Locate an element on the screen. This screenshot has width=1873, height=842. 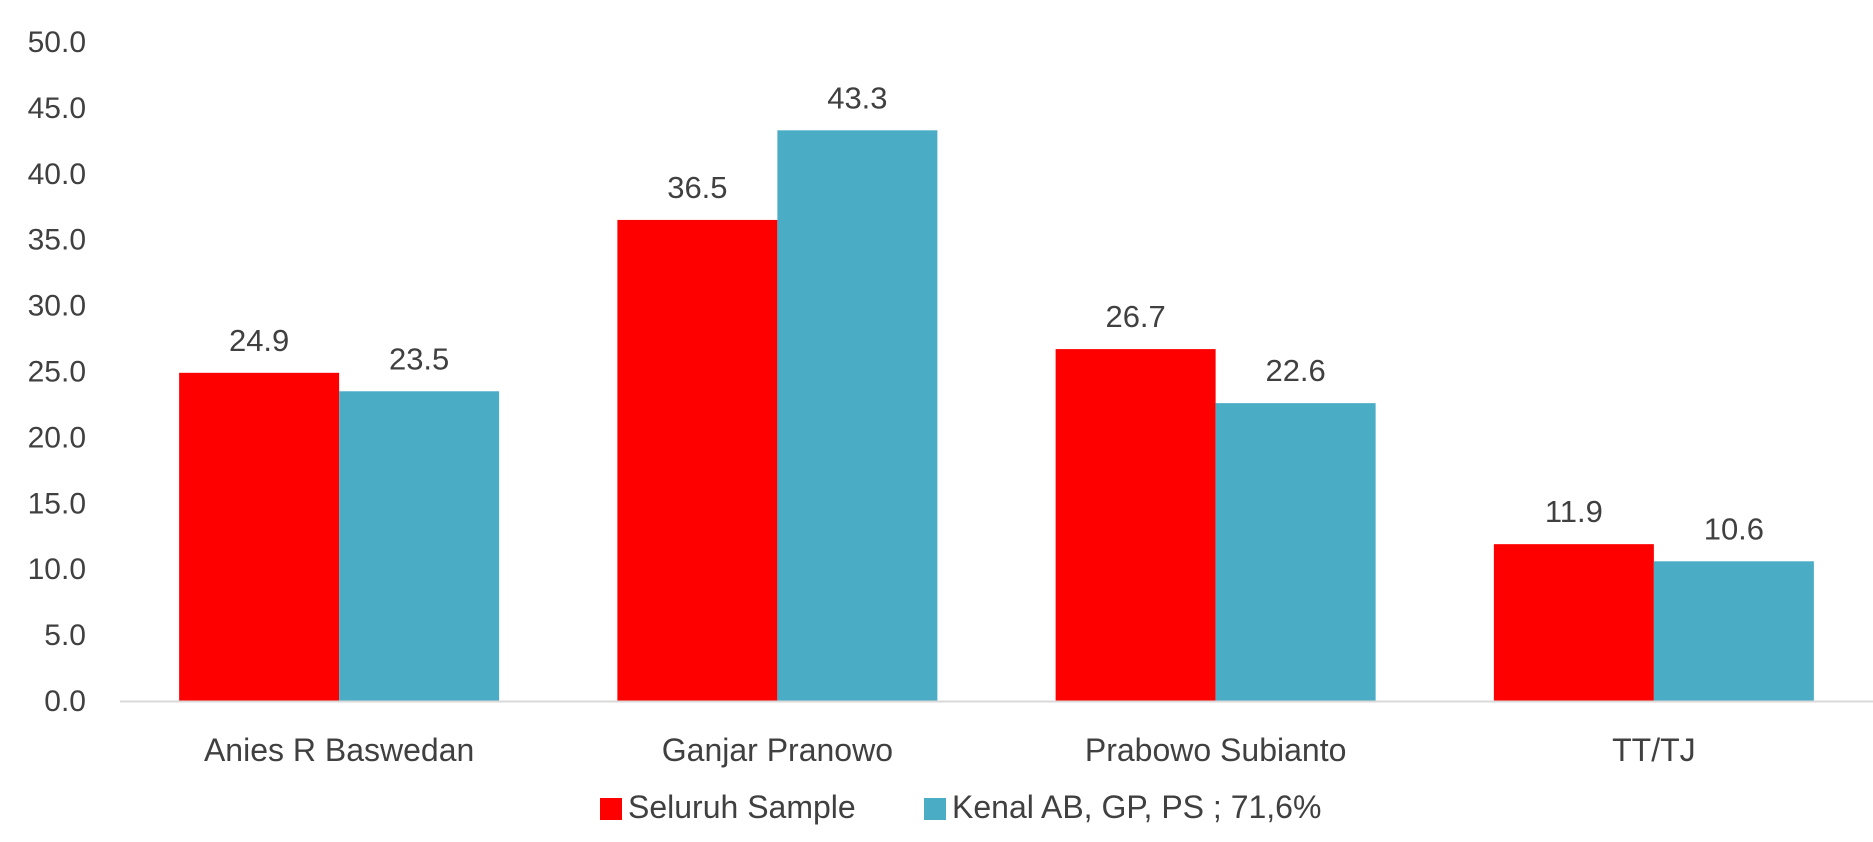
y-tick-label: 35.0 is located at coordinates (57, 240).